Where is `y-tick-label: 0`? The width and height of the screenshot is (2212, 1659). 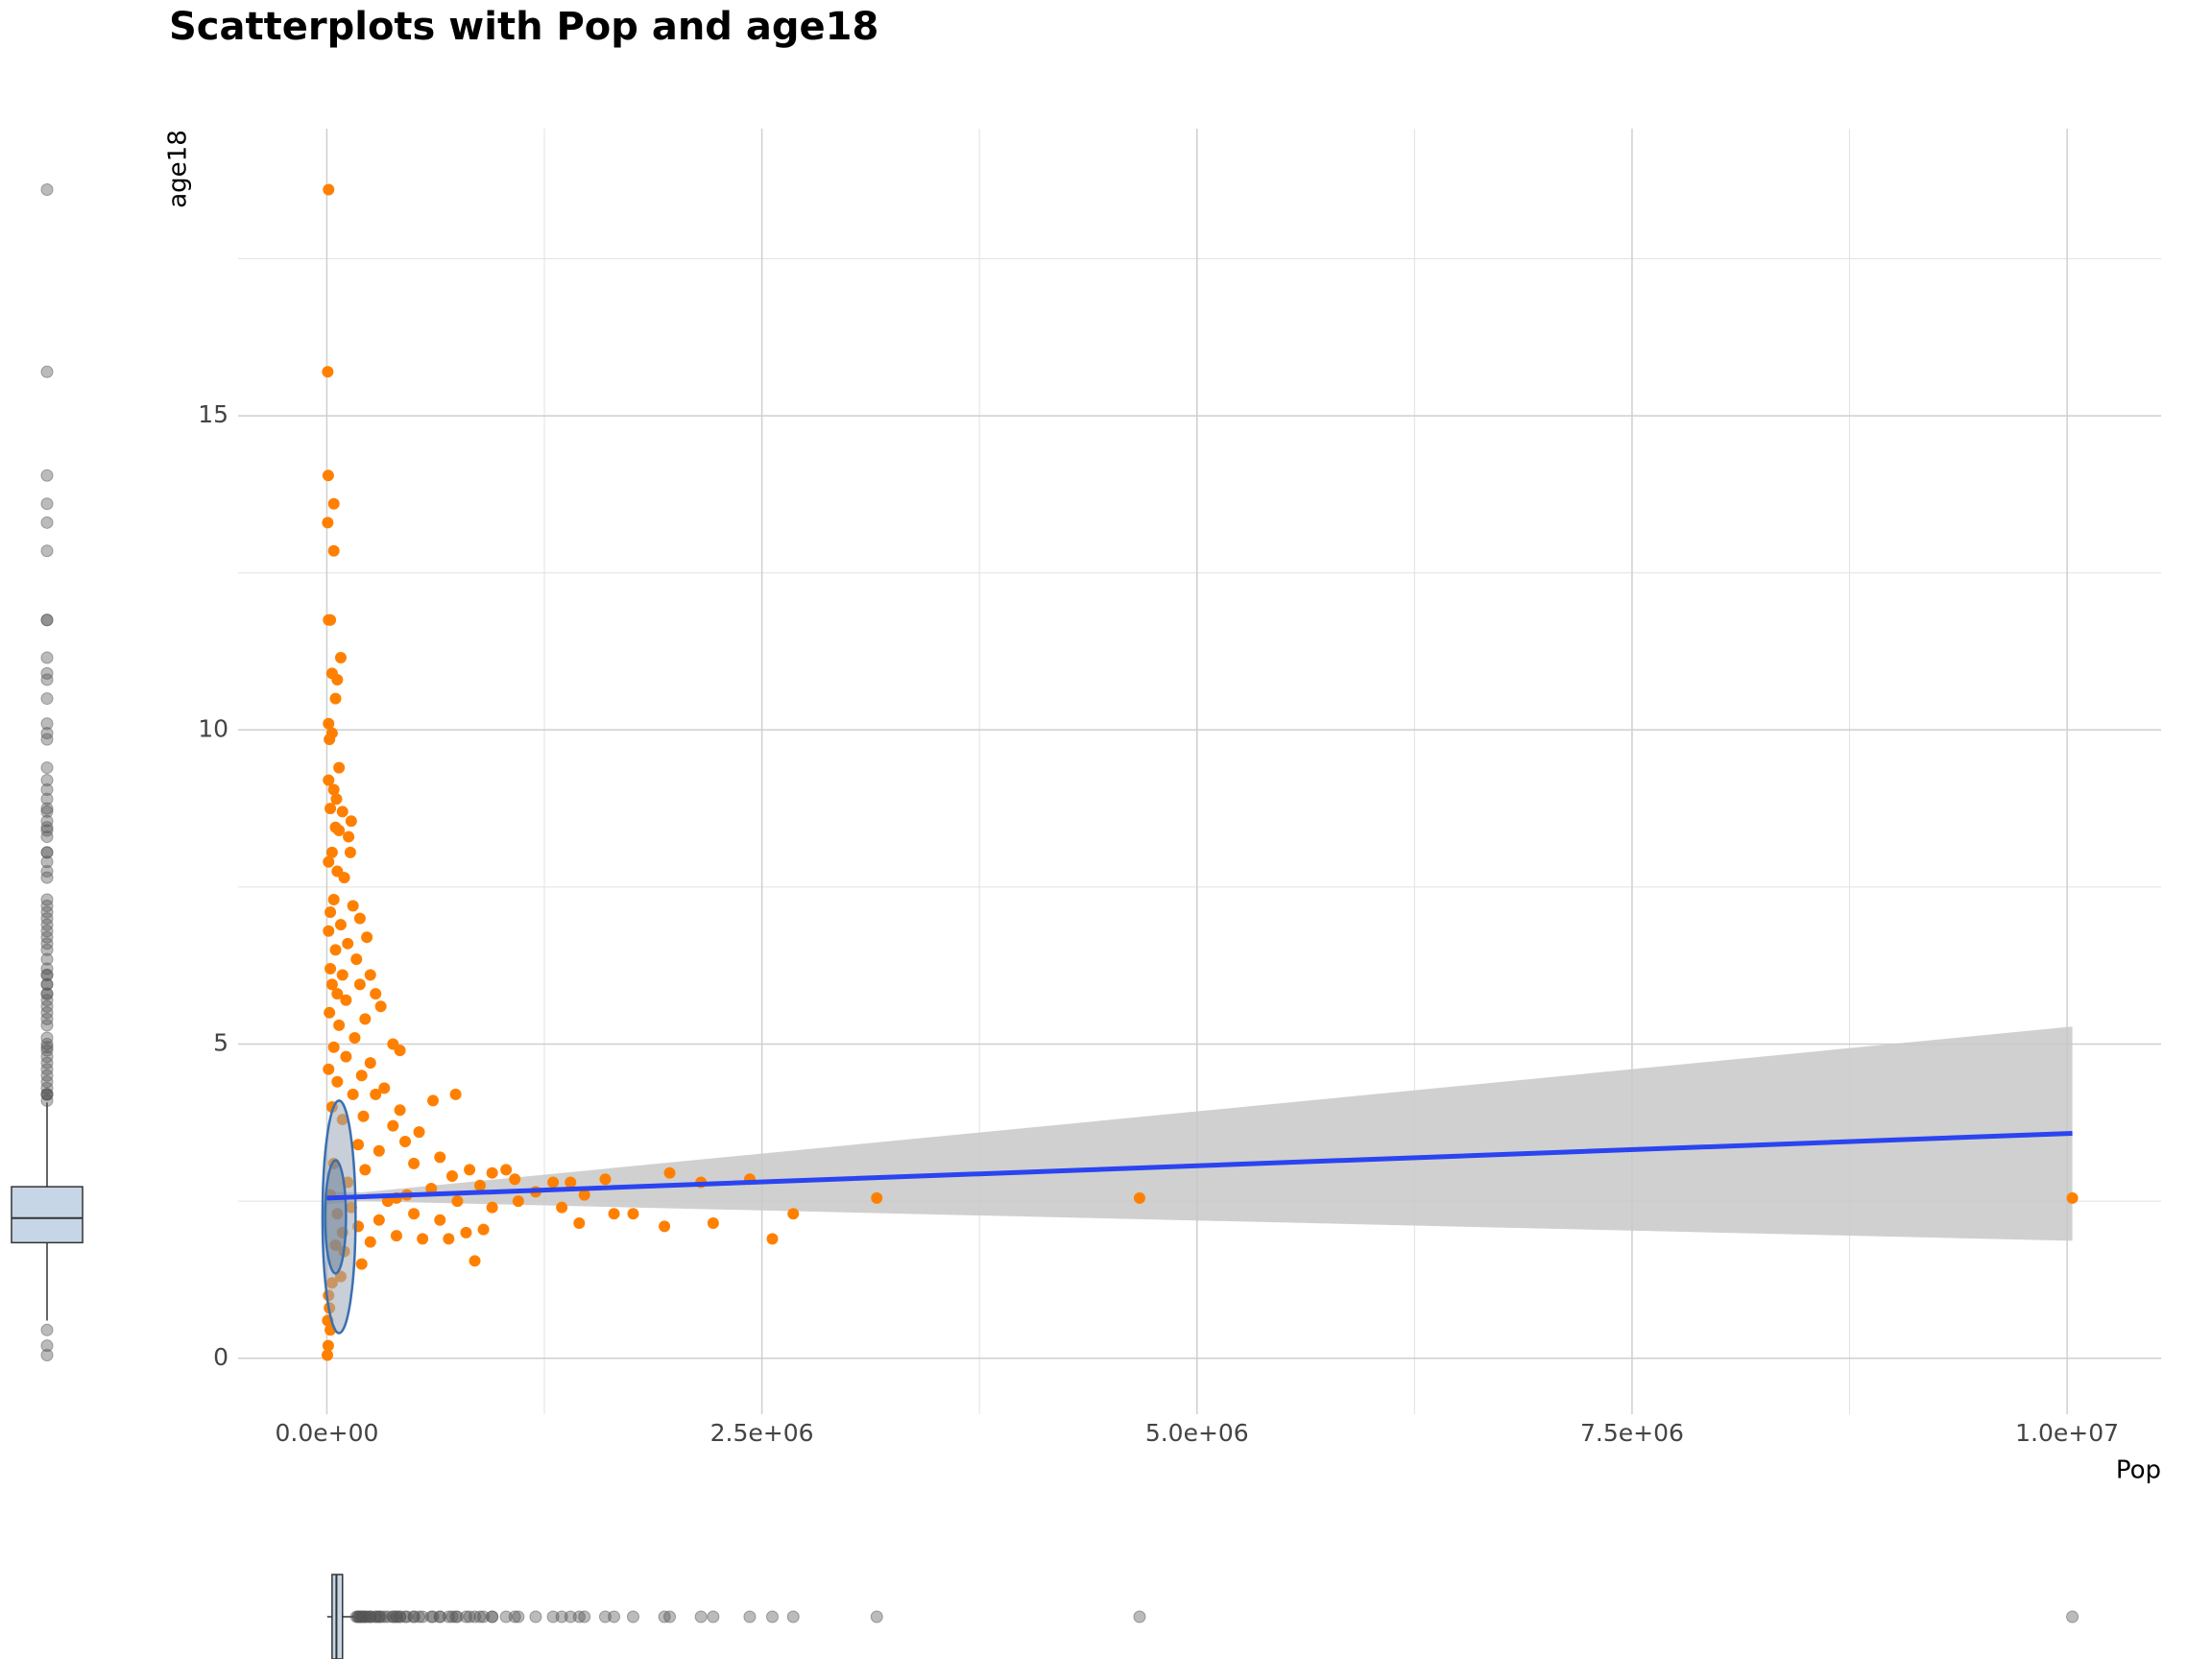 y-tick-label: 0 is located at coordinates (220, 1357).